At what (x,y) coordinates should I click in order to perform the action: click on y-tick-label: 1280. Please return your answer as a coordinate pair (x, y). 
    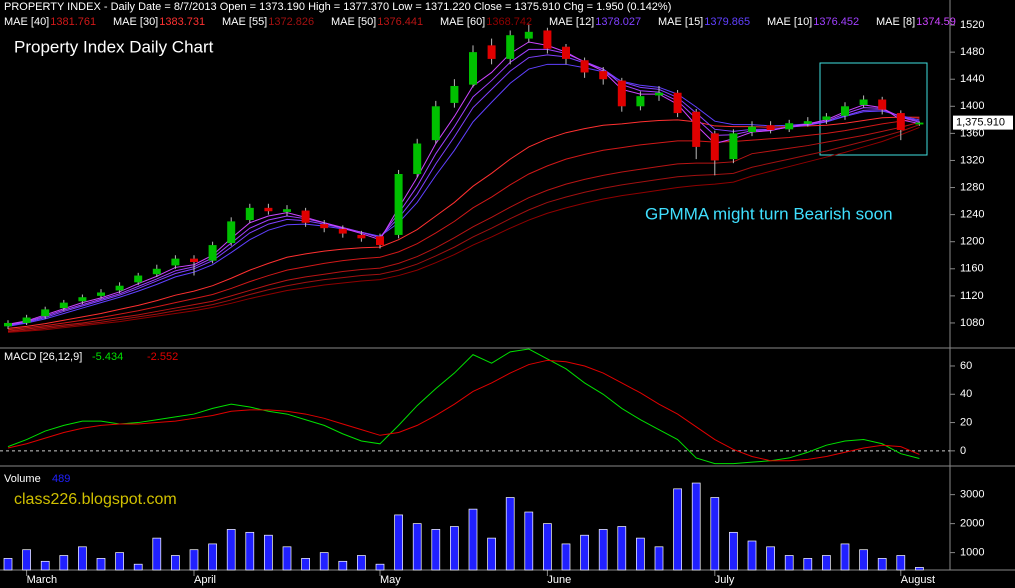
    Looking at the image, I should click on (972, 187).